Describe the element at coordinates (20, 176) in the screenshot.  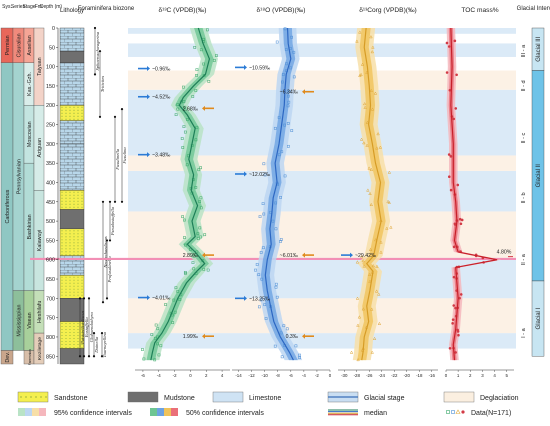
I see `strat-series-label: Pennsylvanian` at that location.